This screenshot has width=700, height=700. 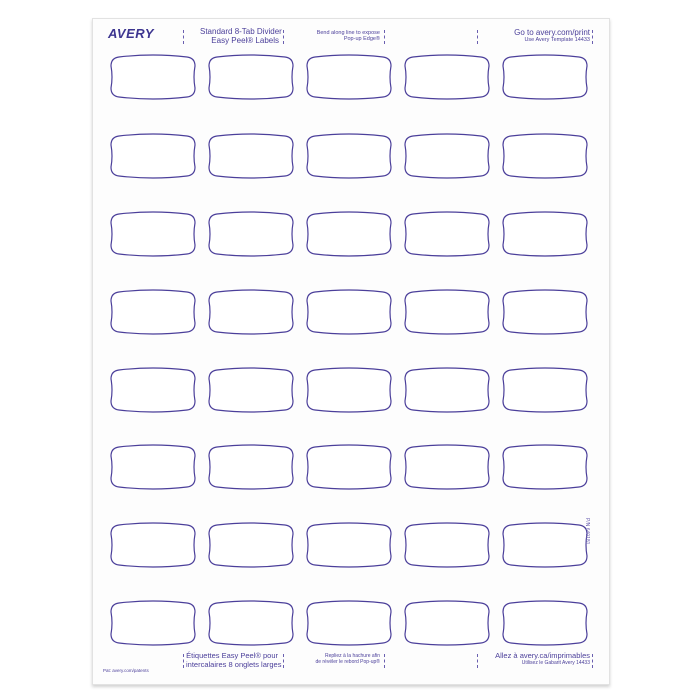 I want to click on fr-template-number: Utilisez le Gabarit Avery 14433, so click(x=555, y=662).